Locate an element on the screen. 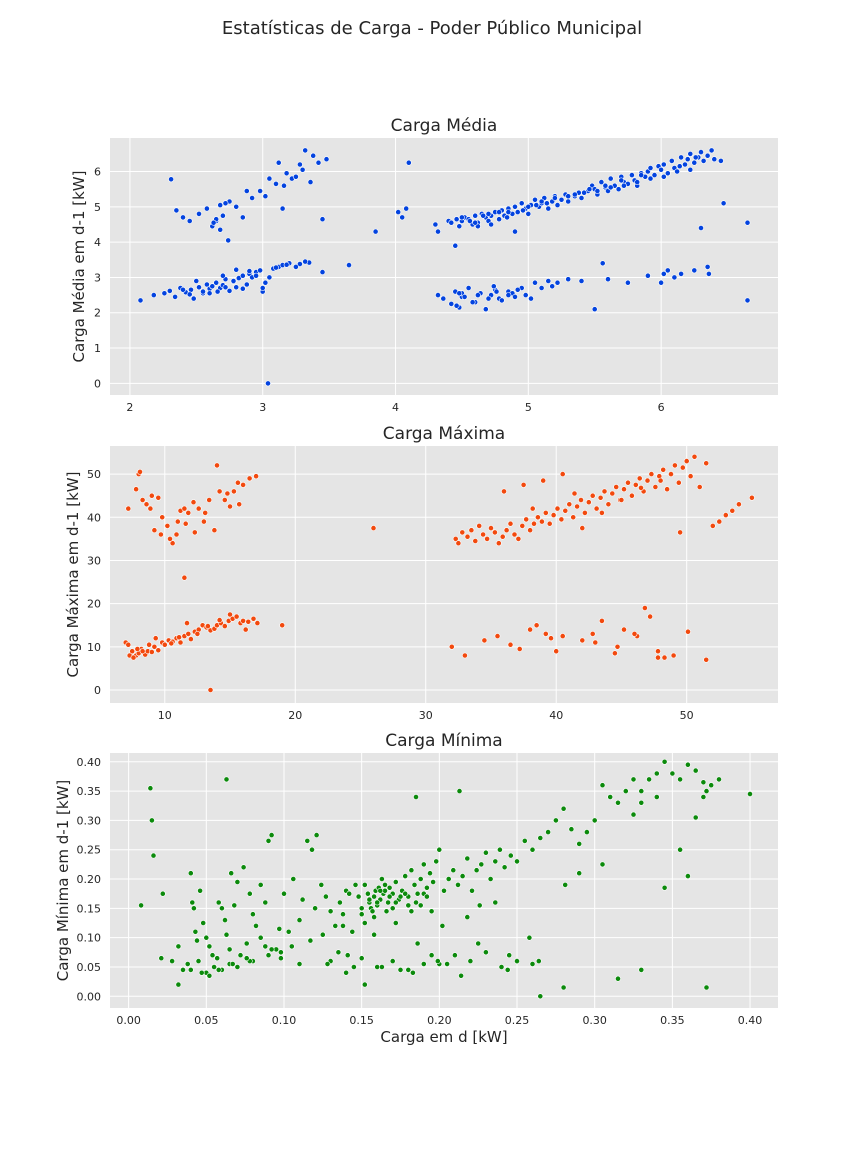 Image resolution: width=864 pixels, height=1152 pixels. x-tick-label: 30 is located at coordinates (426, 715).